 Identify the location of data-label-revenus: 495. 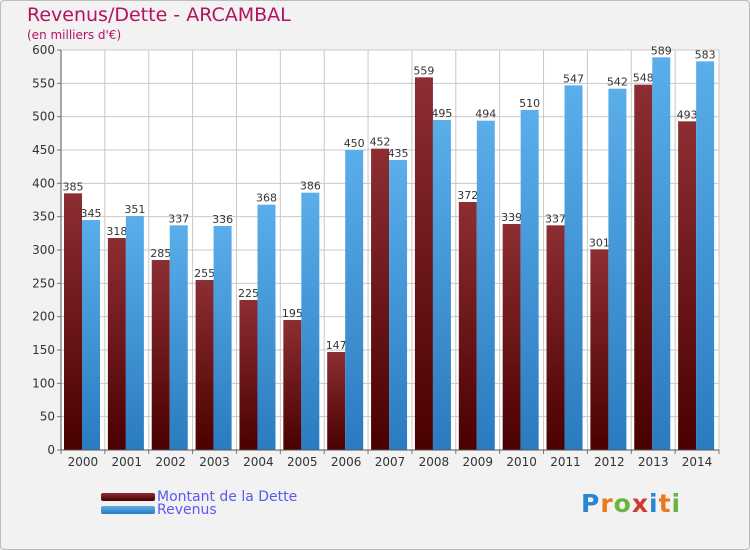
(441, 113).